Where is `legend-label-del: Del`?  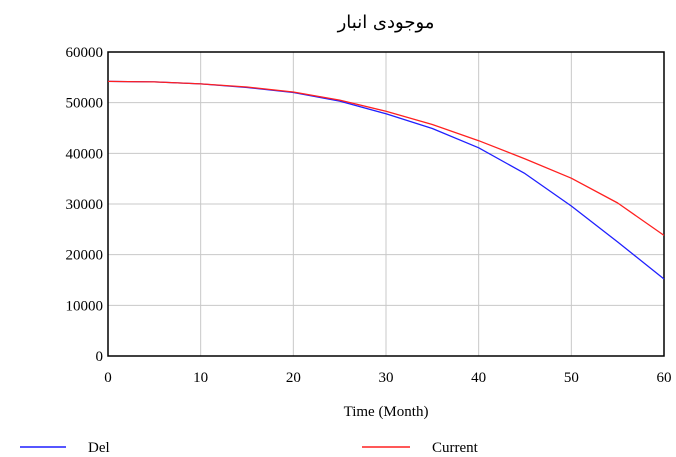
legend-label-del: Del is located at coordinates (99, 448).